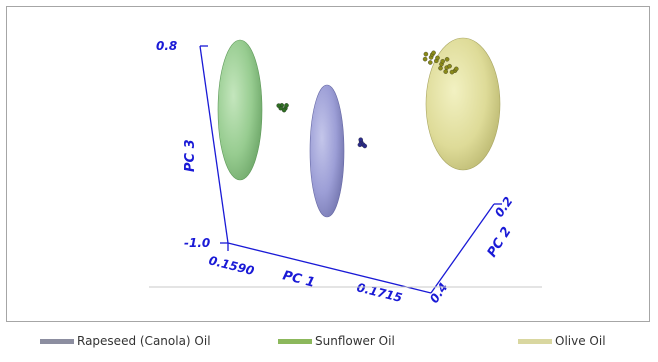 The image size is (658, 362). I want to click on legend-item-sunflower: Sunflower Oil, so click(336, 341).